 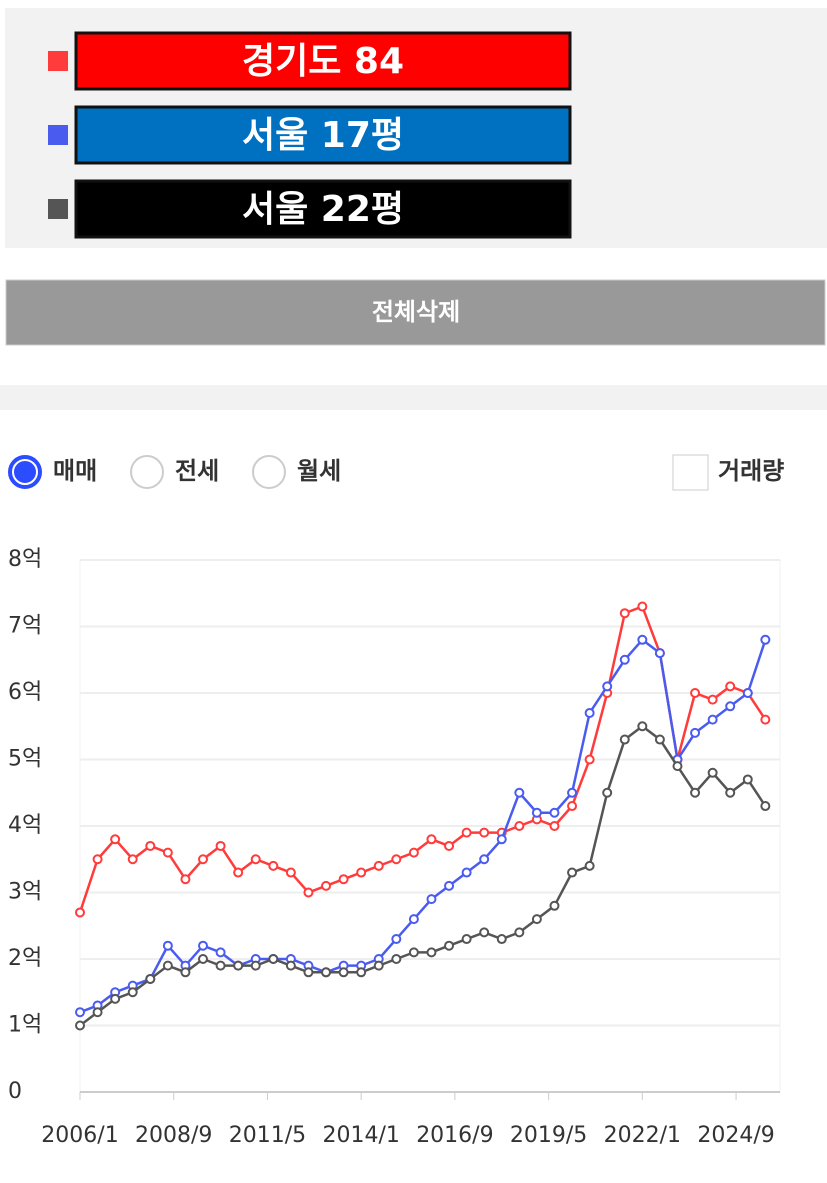 I want to click on button-label: 전체삭제, so click(x=416, y=312).